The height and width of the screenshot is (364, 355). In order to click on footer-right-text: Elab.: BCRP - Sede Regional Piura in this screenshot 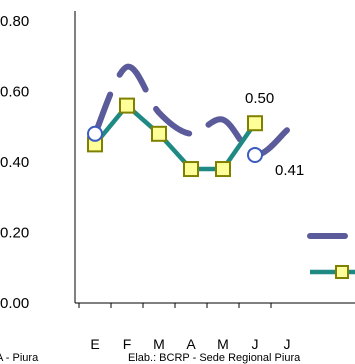, I will do `click(214, 358)`.